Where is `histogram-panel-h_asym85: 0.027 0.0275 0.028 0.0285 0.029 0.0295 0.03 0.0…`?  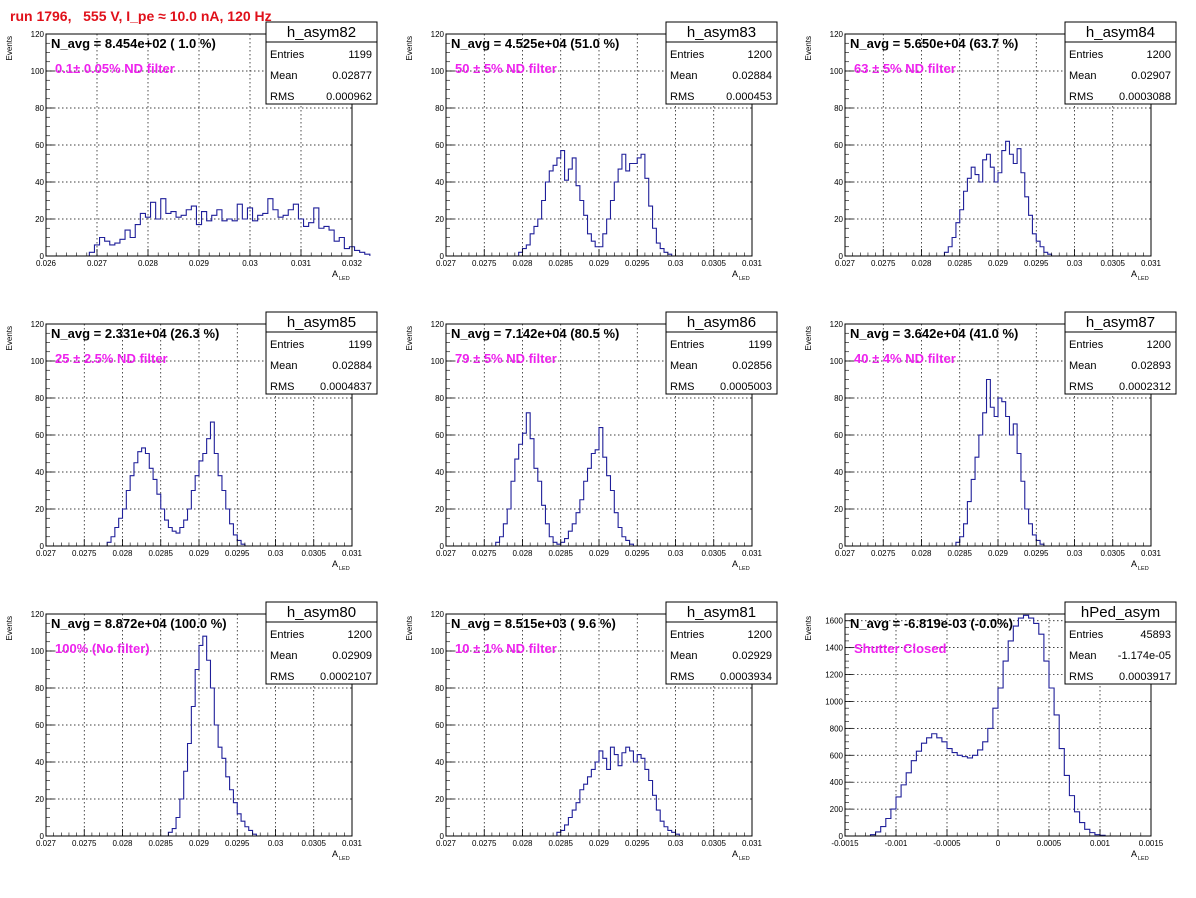
histogram-panel-h_asym85: 0.027 0.0275 0.028 0.0285 0.029 0.0295 0.03 0.0… is located at coordinates (199, 459).